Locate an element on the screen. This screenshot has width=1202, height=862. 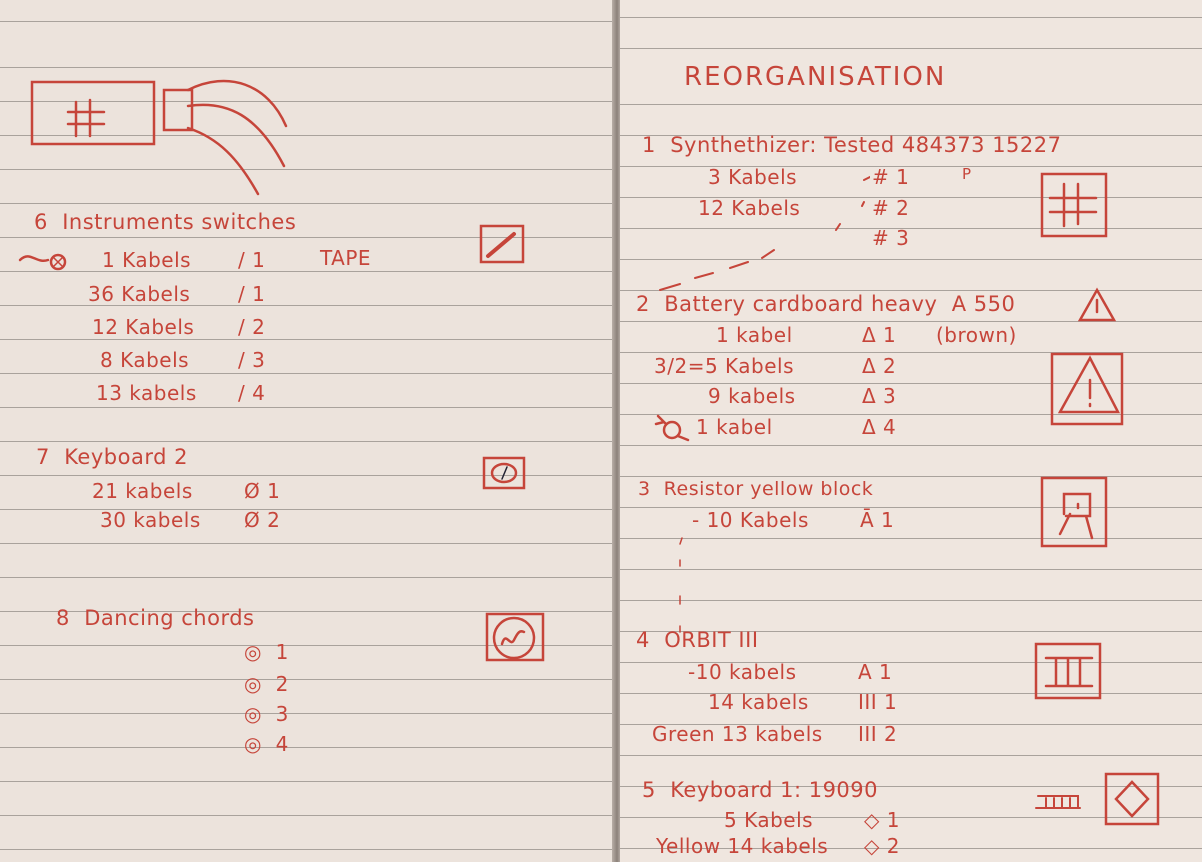
section6-heading: 6 Instruments switches is located at coordinates (165, 222).